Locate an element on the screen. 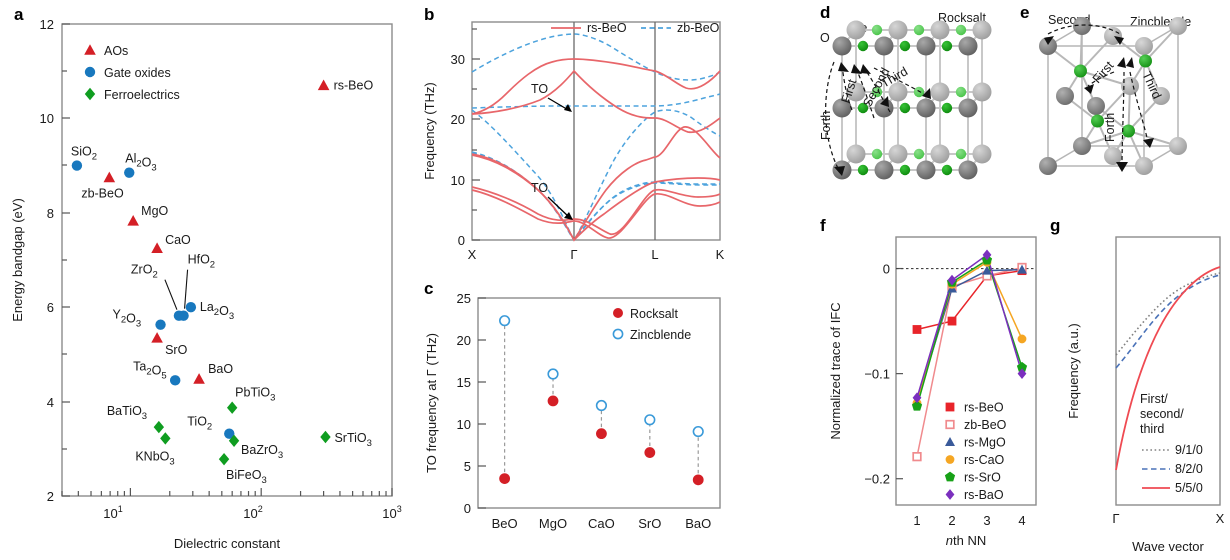  to-label-upper: TO is located at coordinates (539, 89).